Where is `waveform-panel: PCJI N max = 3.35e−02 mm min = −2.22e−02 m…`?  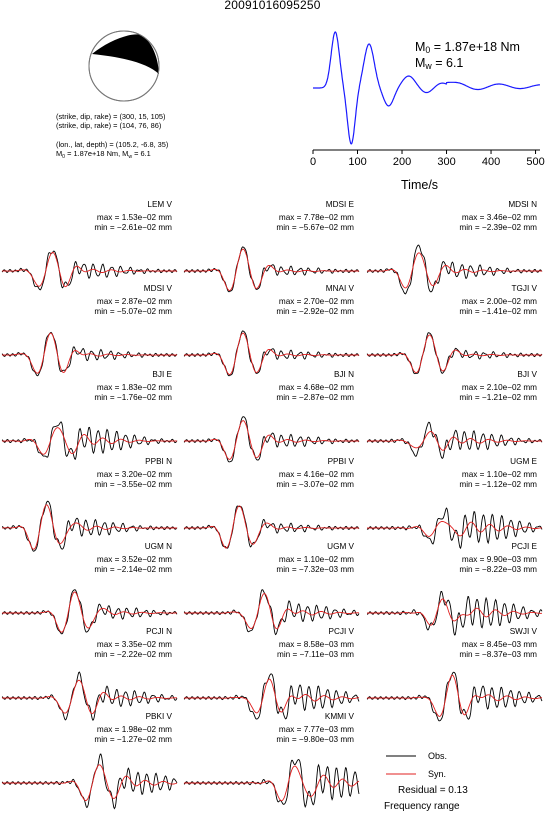
waveform-panel: PCJI N max = 3.35e−02 mm min = −2.22e−02 m… is located at coordinates (90, 678).